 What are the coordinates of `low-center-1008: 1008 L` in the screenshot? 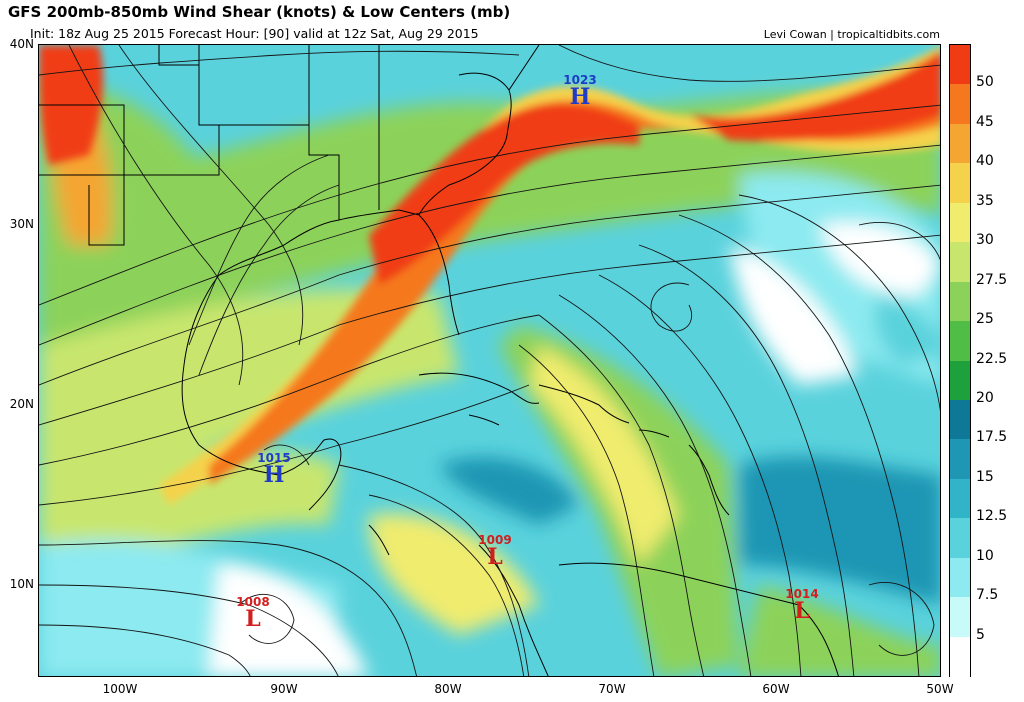 It's located at (253, 613).